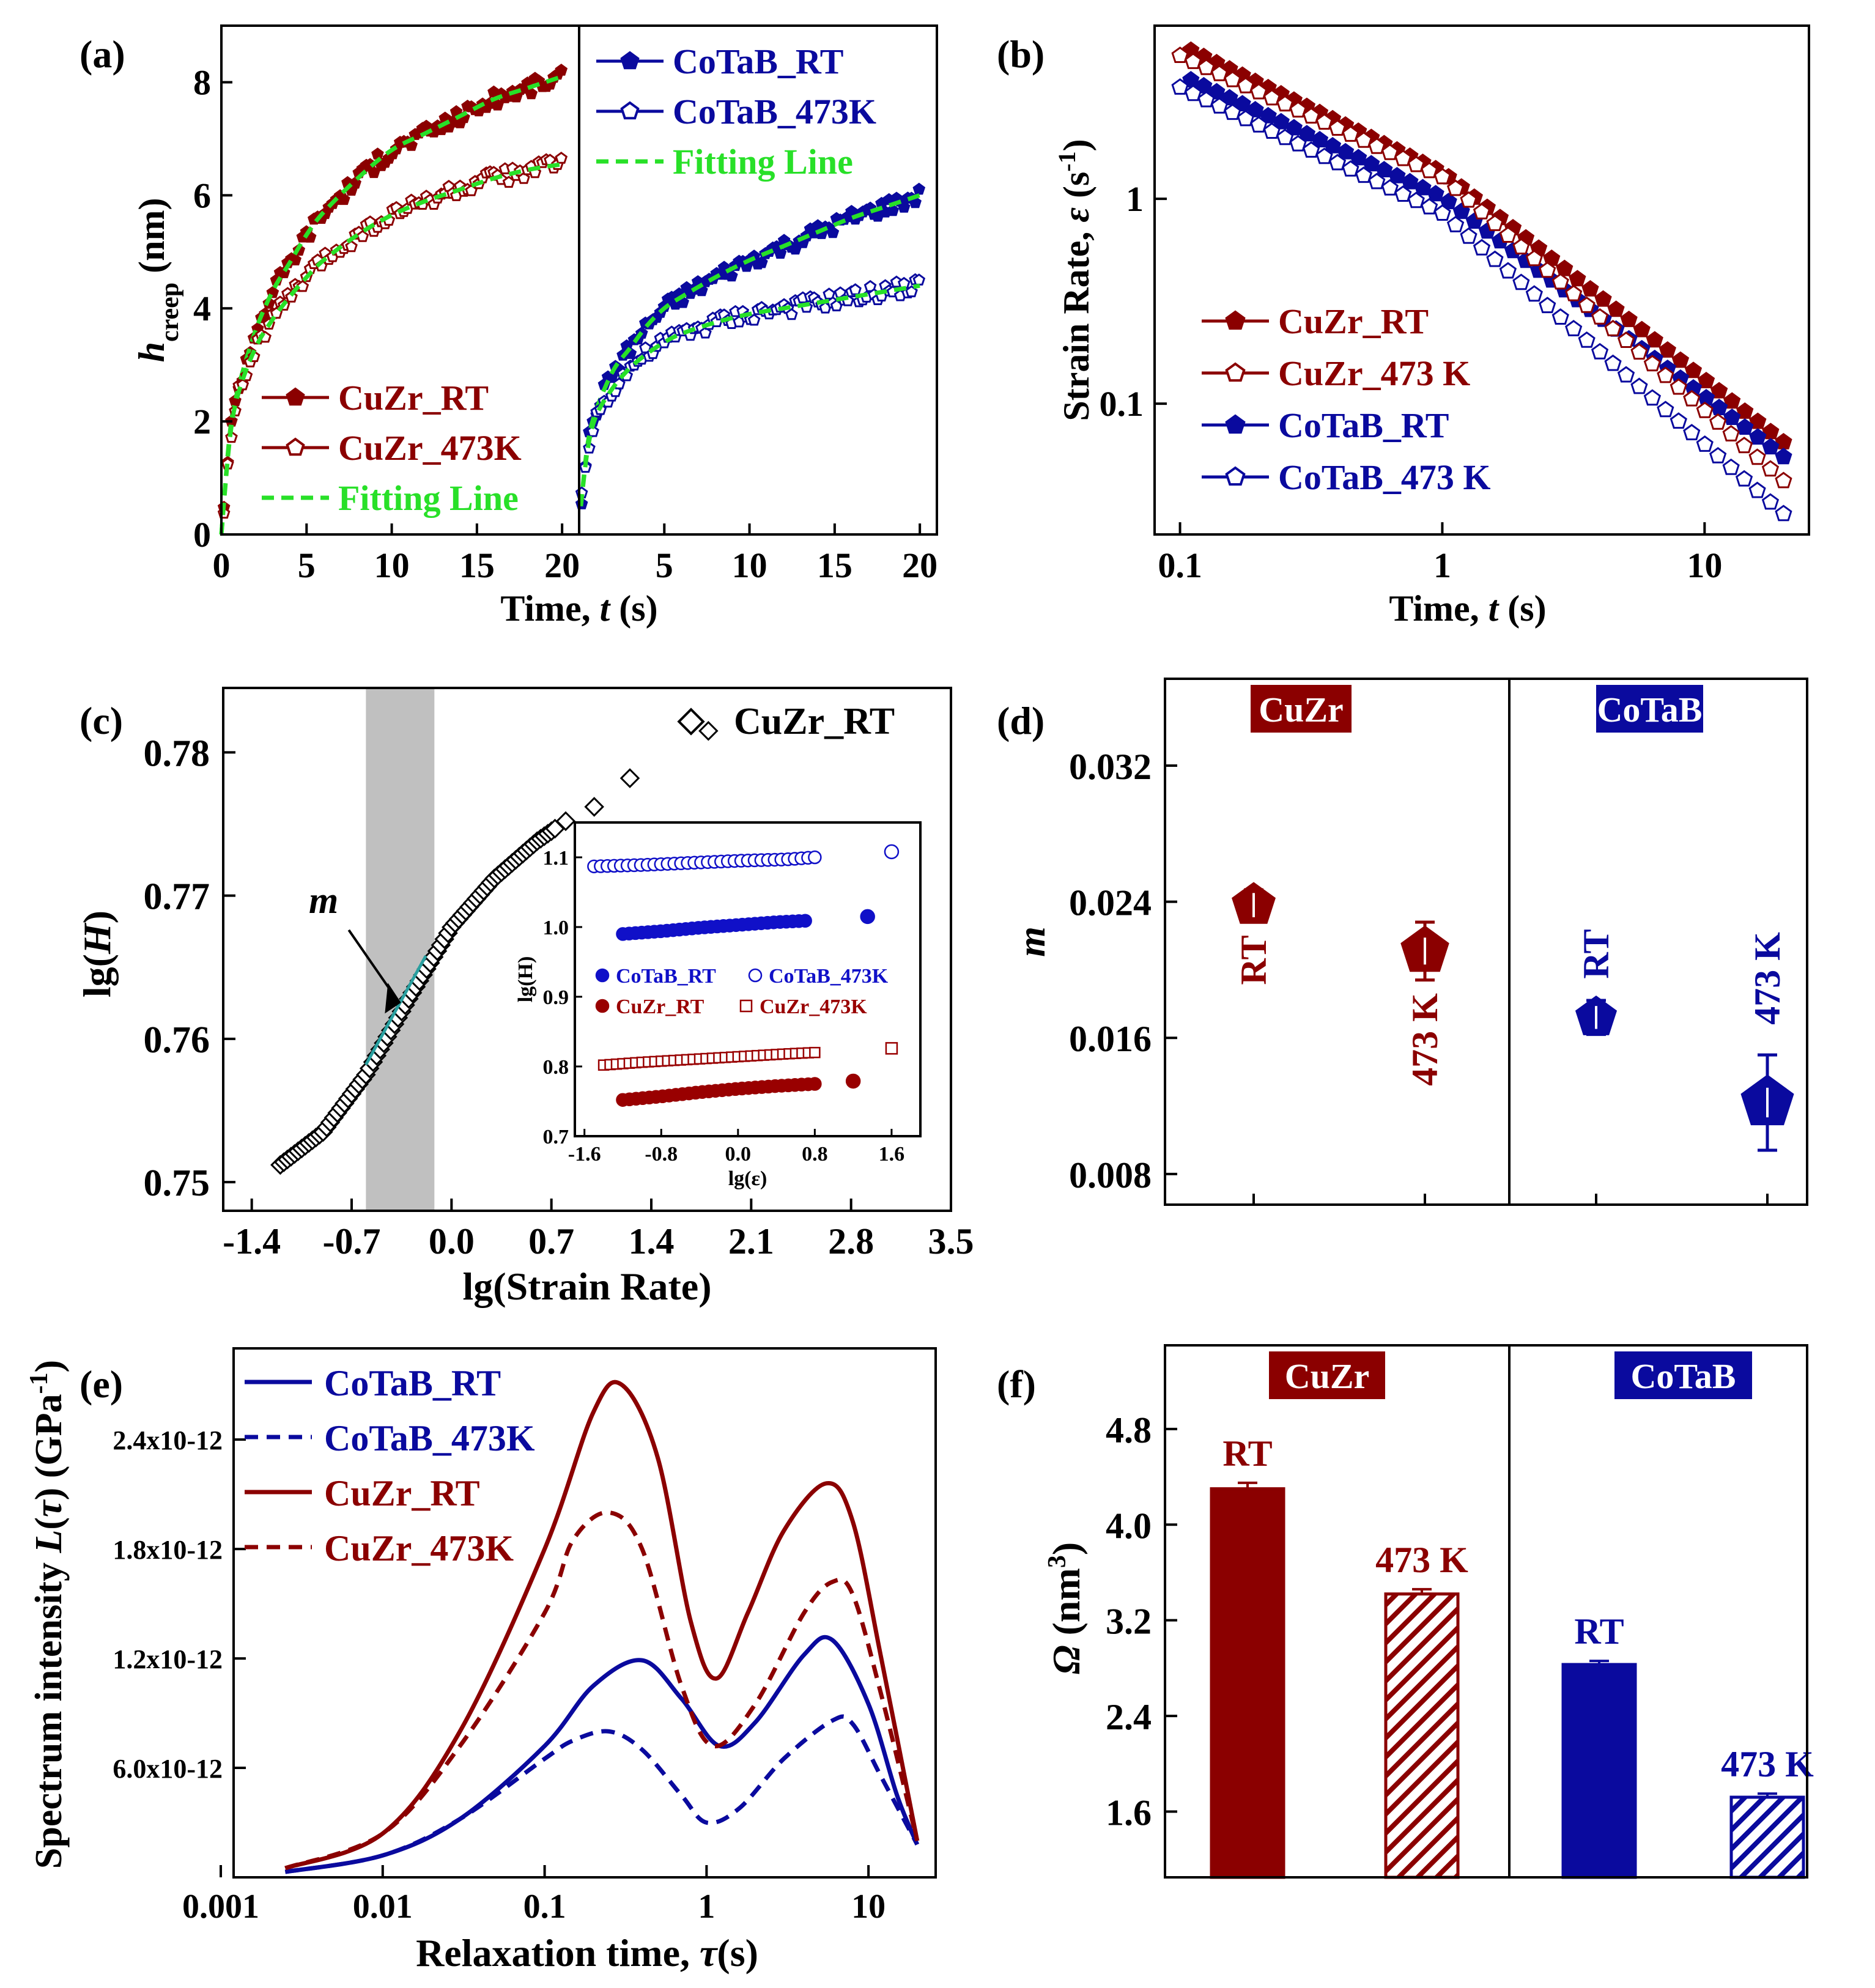 This screenshot has width=1875, height=1988. What do you see at coordinates (815, 721) in the screenshot?
I see `legend-label: CuZr_RT` at bounding box center [815, 721].